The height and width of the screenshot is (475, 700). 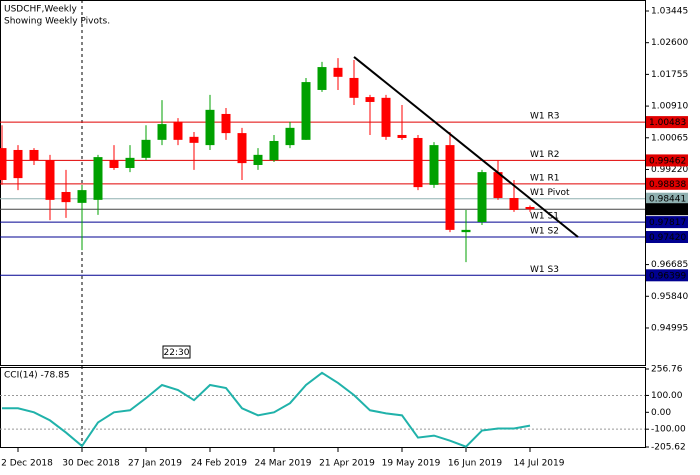 I want to click on x-tick-label: 27 Jan 2019, so click(x=155, y=464).